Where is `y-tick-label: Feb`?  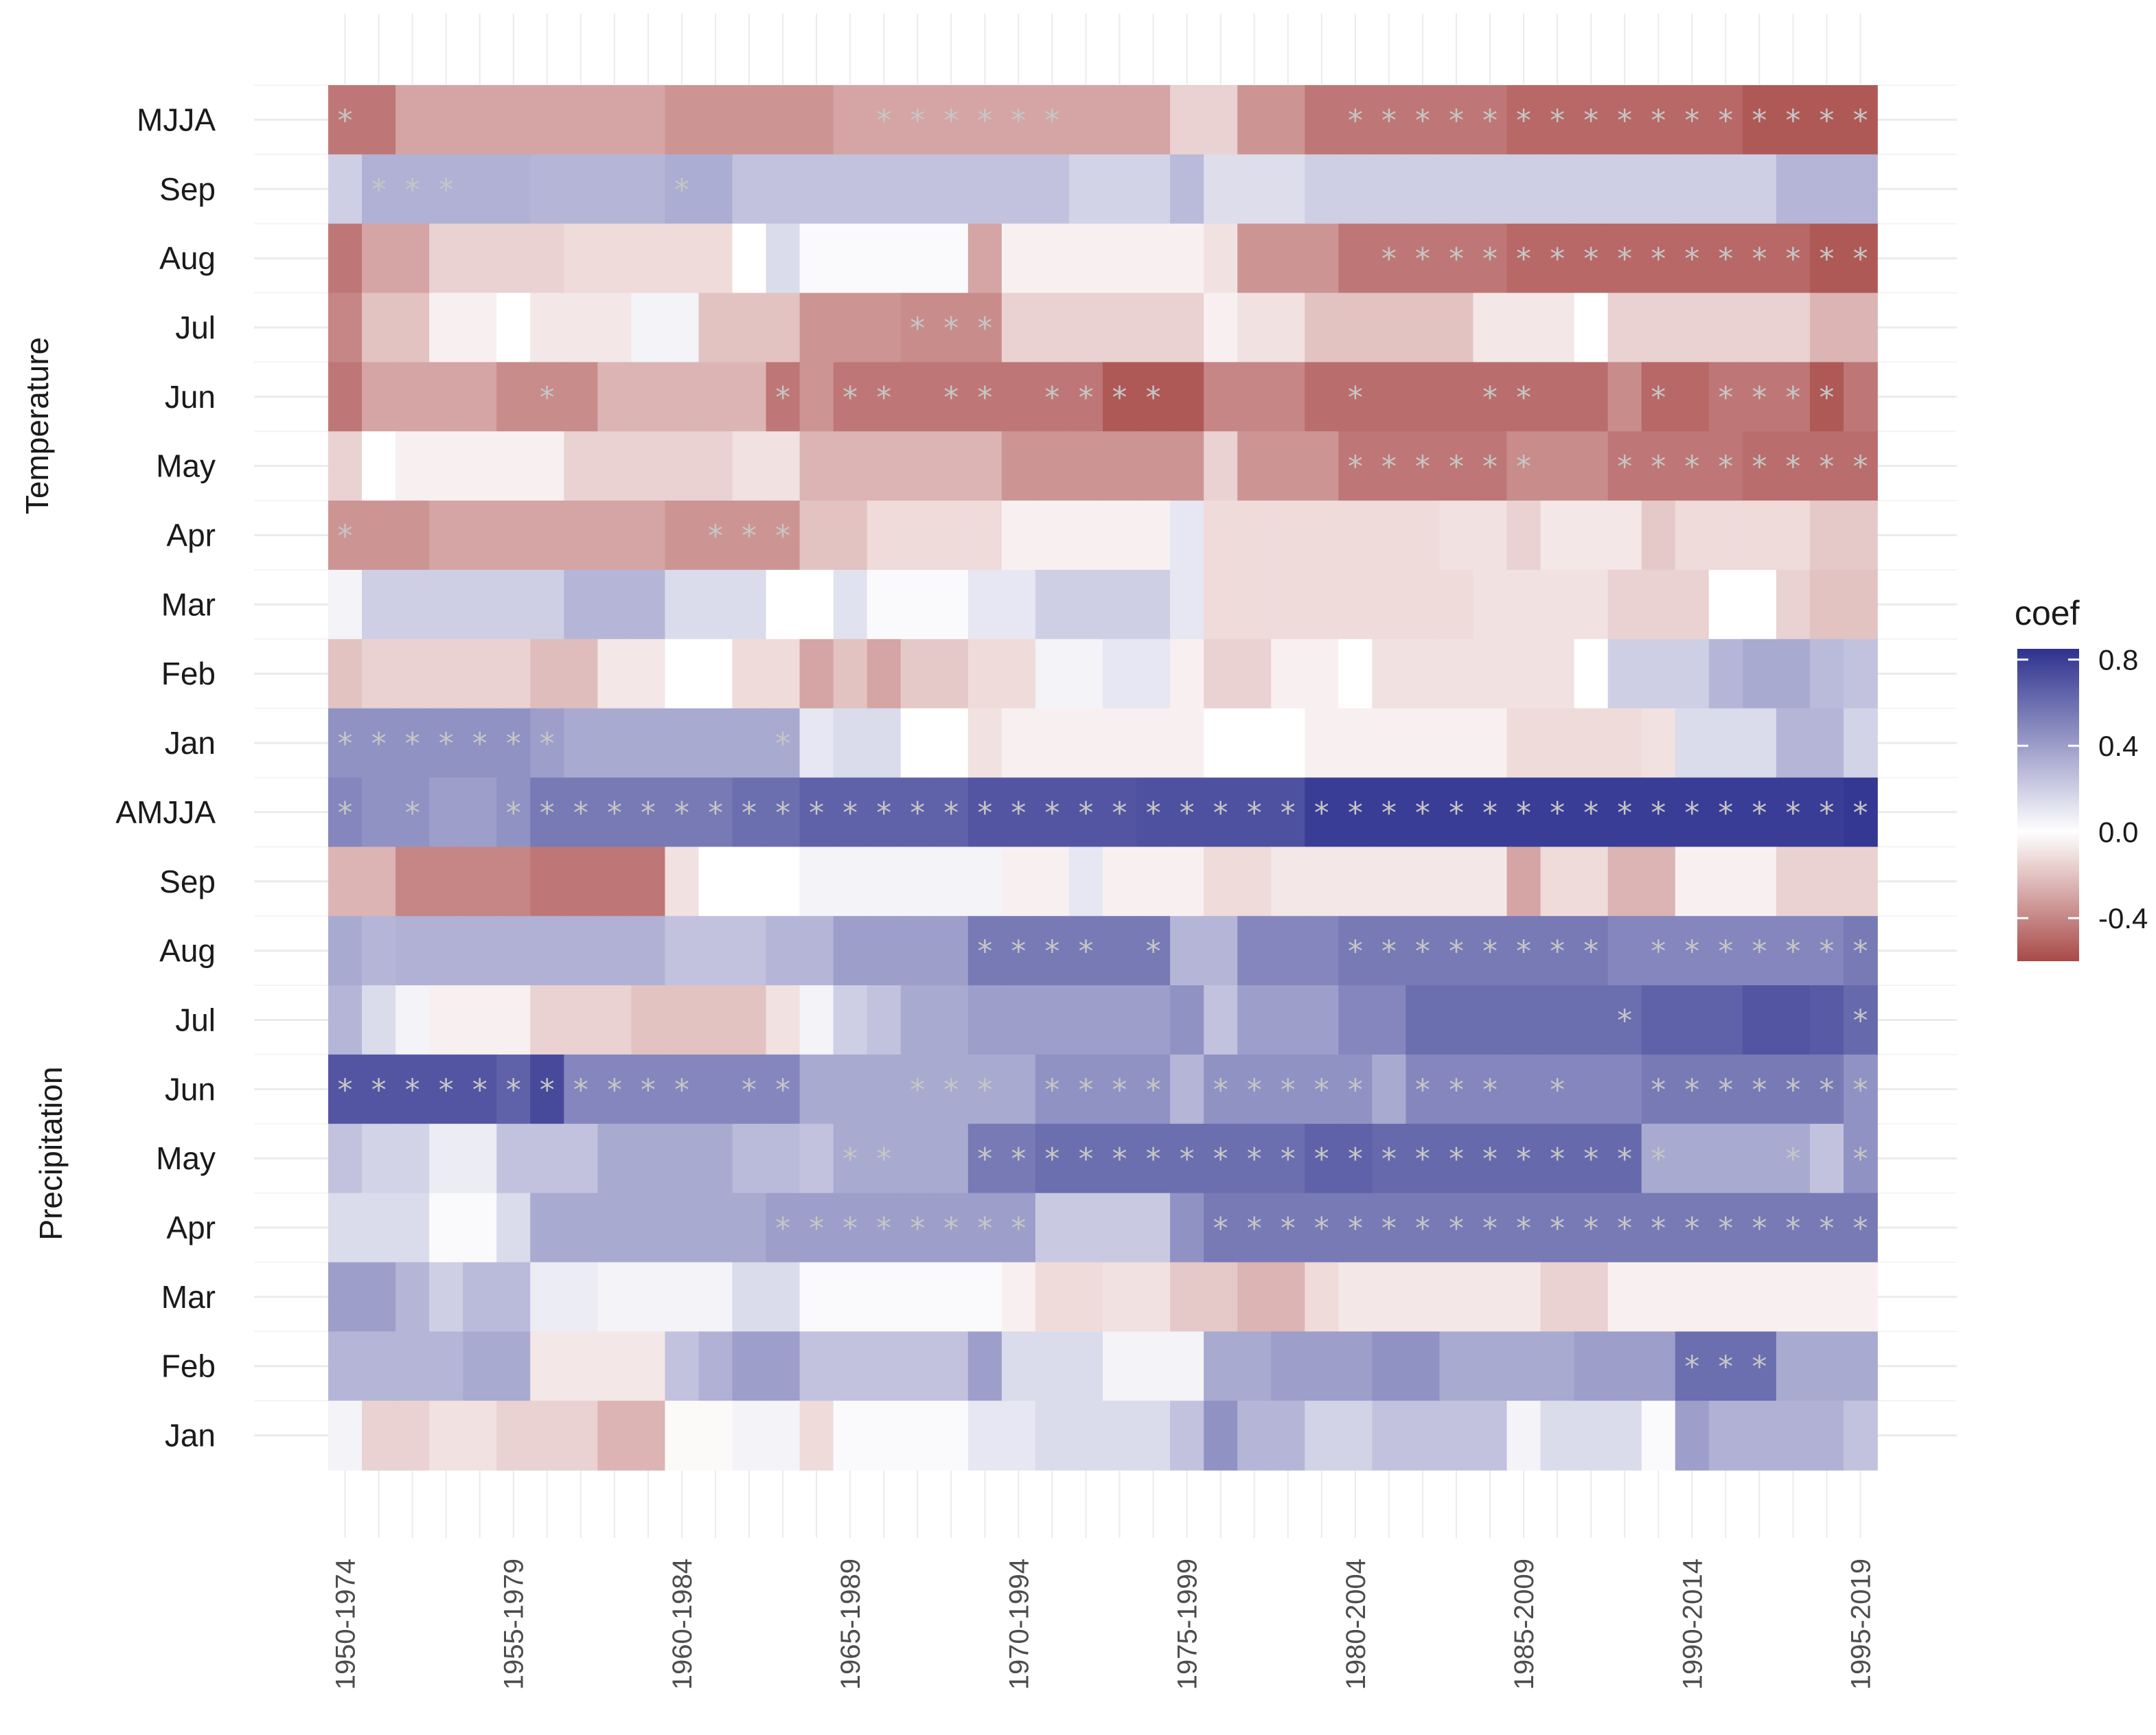 y-tick-label: Feb is located at coordinates (188, 673).